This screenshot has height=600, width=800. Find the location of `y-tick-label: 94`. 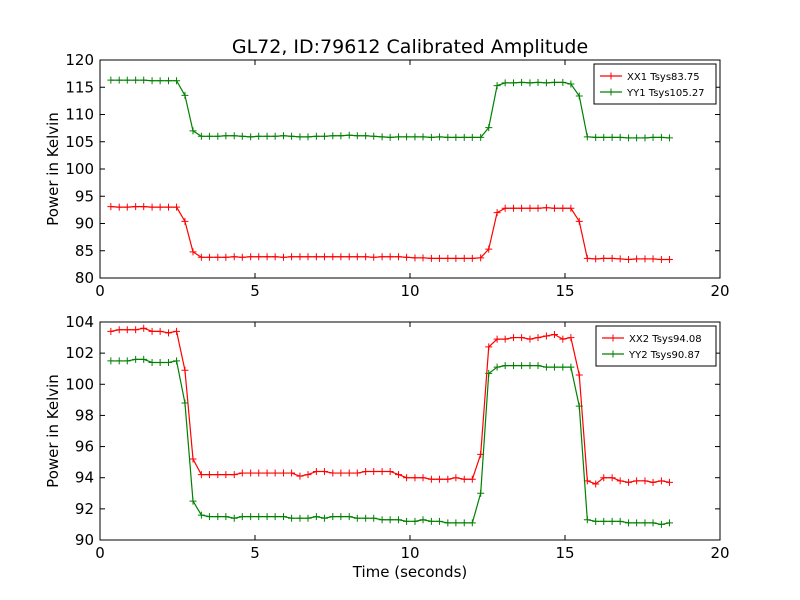

y-tick-label: 94 is located at coordinates (84, 478).